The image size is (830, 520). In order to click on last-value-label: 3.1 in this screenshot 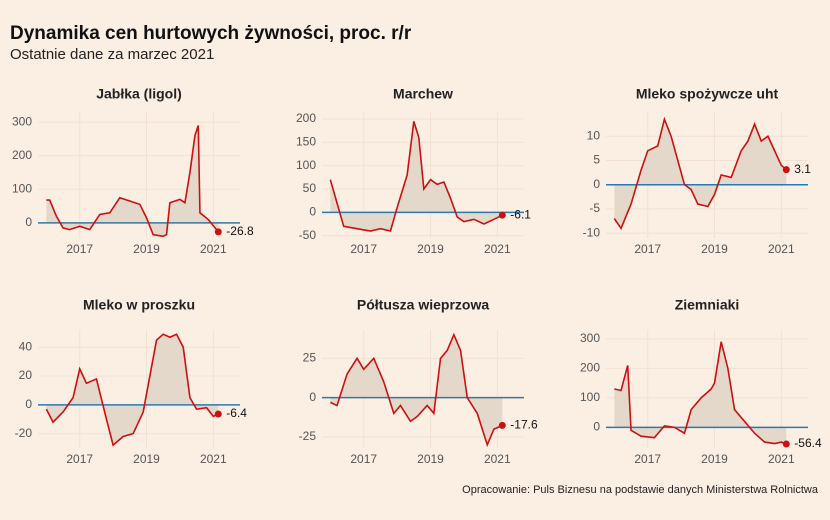, I will do `click(802, 169)`.